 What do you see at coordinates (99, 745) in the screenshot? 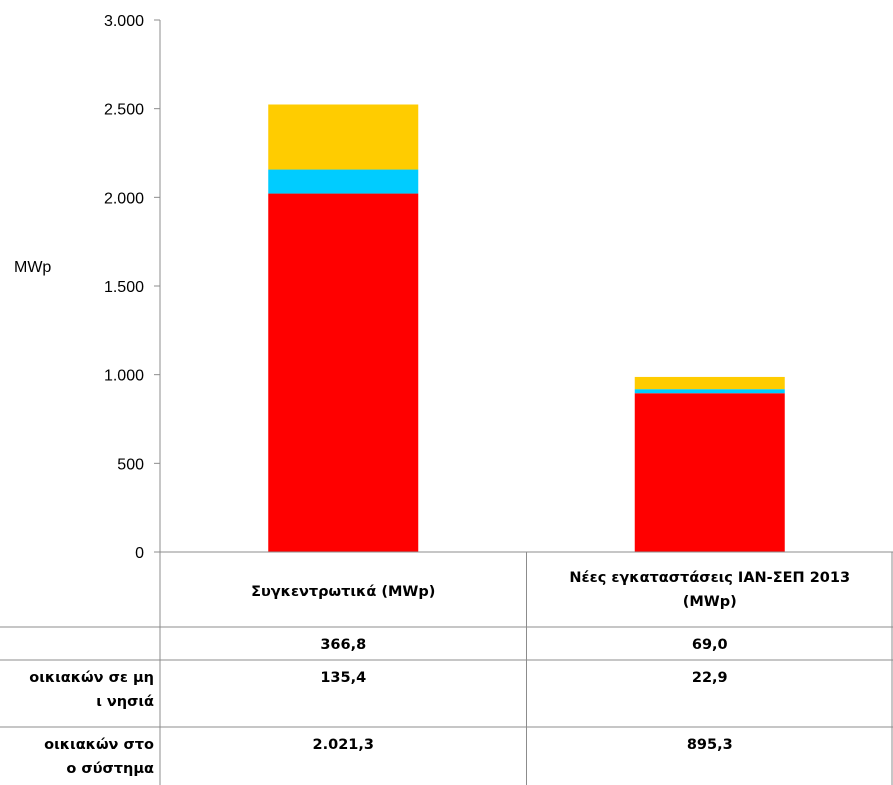
I see `table-row-label: οικιακών στο` at bounding box center [99, 745].